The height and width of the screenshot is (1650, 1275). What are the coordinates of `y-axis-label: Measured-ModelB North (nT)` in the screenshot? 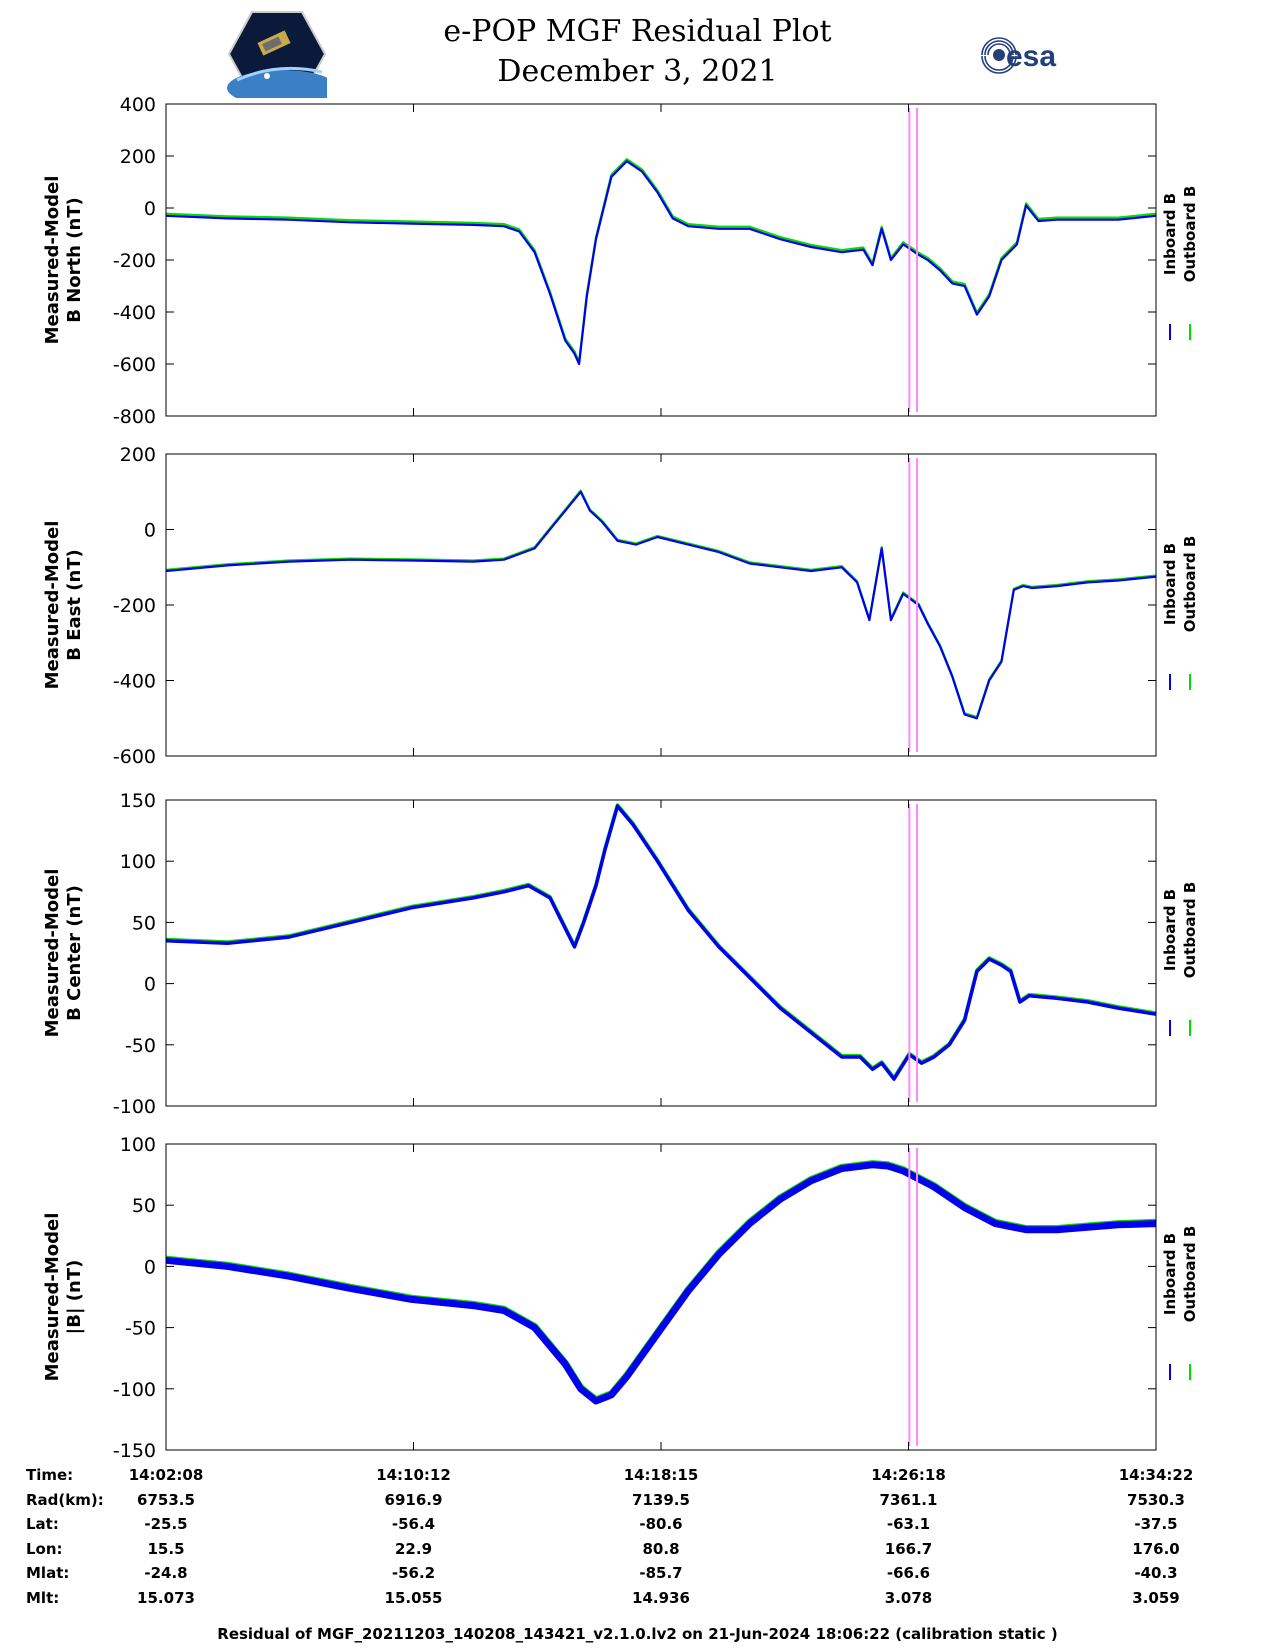 It's located at (63, 260).